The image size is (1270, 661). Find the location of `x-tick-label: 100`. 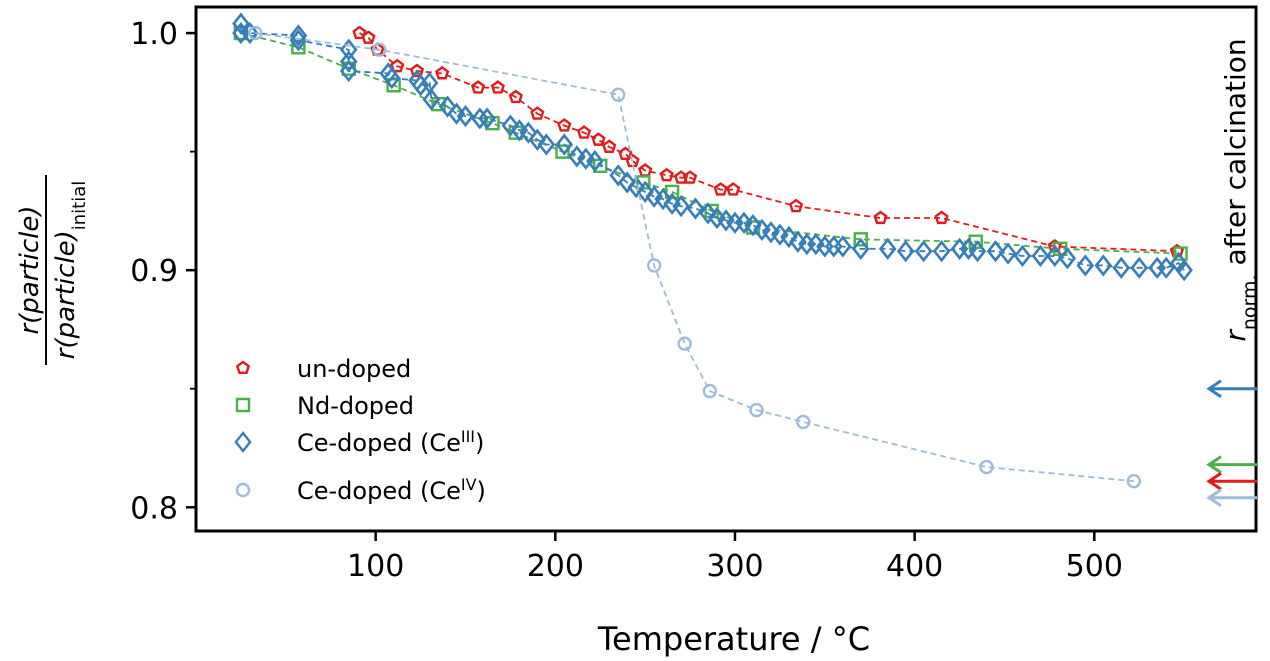

x-tick-label: 100 is located at coordinates (375, 566).